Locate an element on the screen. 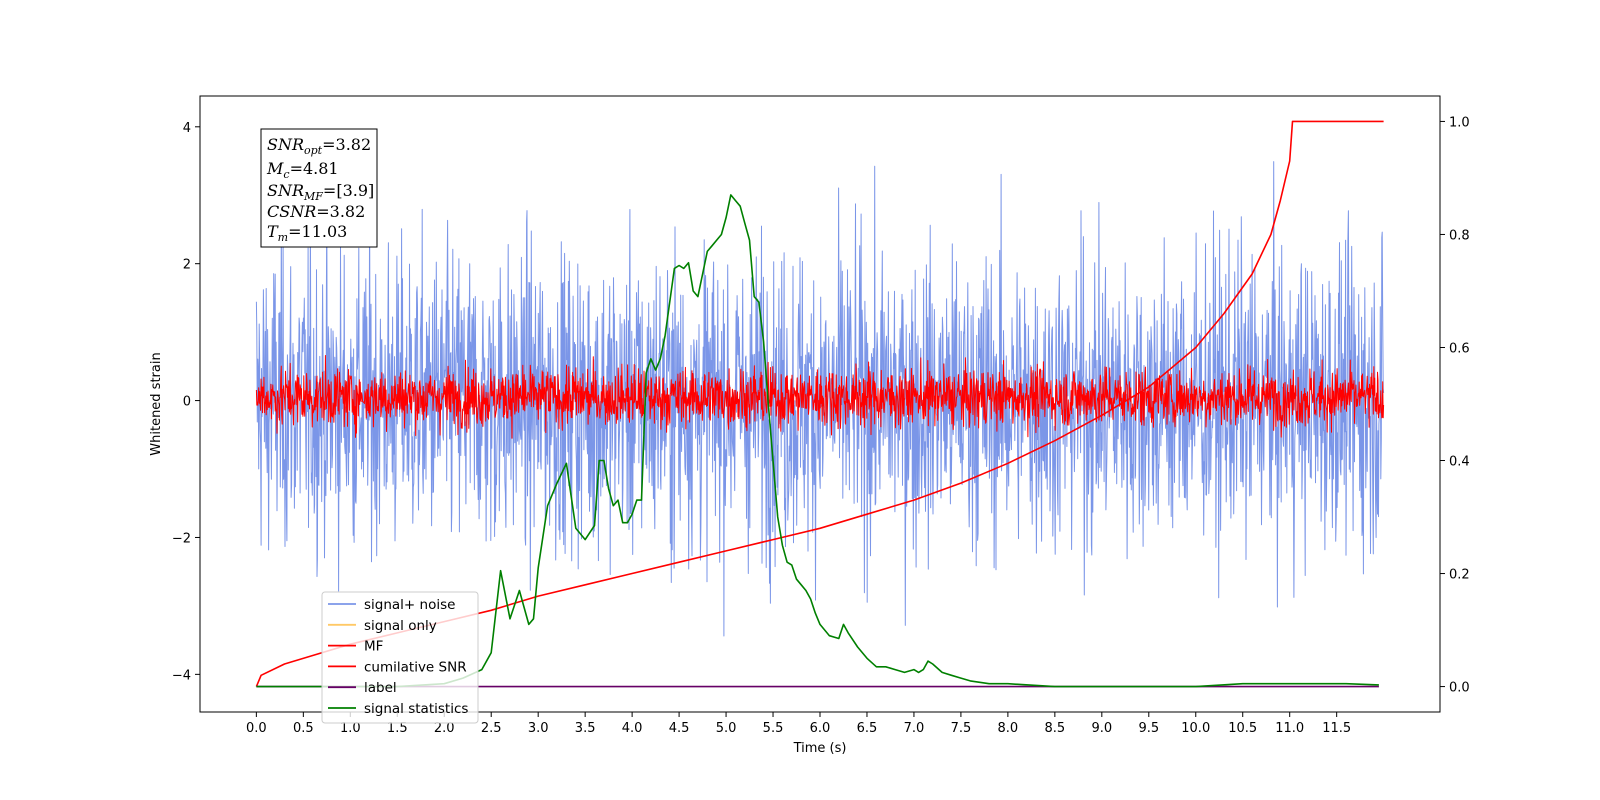 Image resolution: width=1600 pixels, height=800 pixels. x-tick-label: 3.0 is located at coordinates (538, 728).